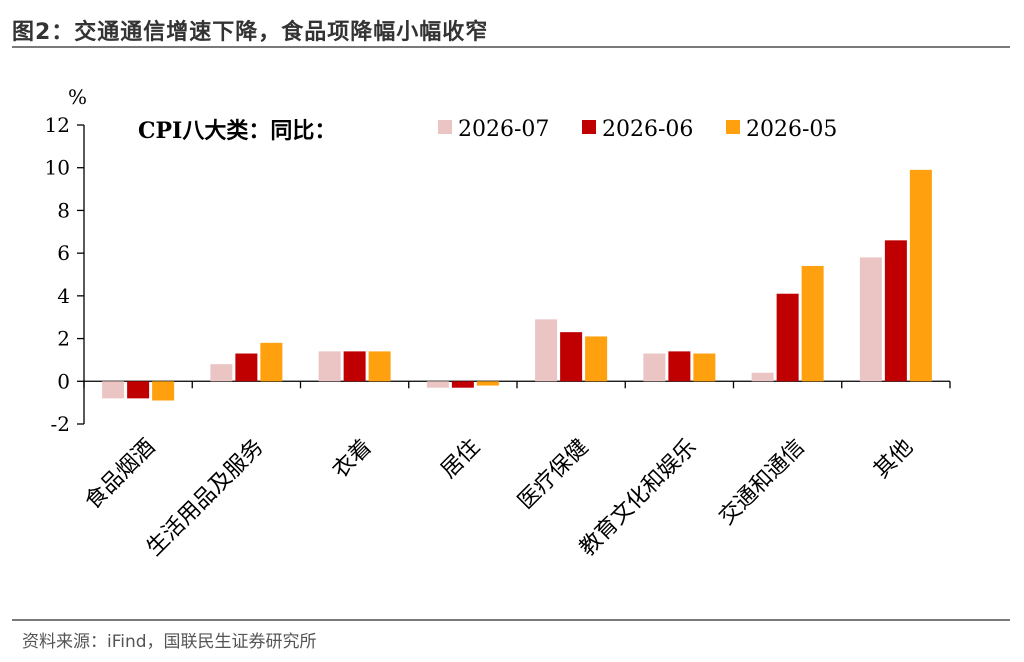 Image resolution: width=1024 pixels, height=662 pixels. Describe the element at coordinates (63, 381) in the screenshot. I see `y-tick-label-1: 0` at that location.